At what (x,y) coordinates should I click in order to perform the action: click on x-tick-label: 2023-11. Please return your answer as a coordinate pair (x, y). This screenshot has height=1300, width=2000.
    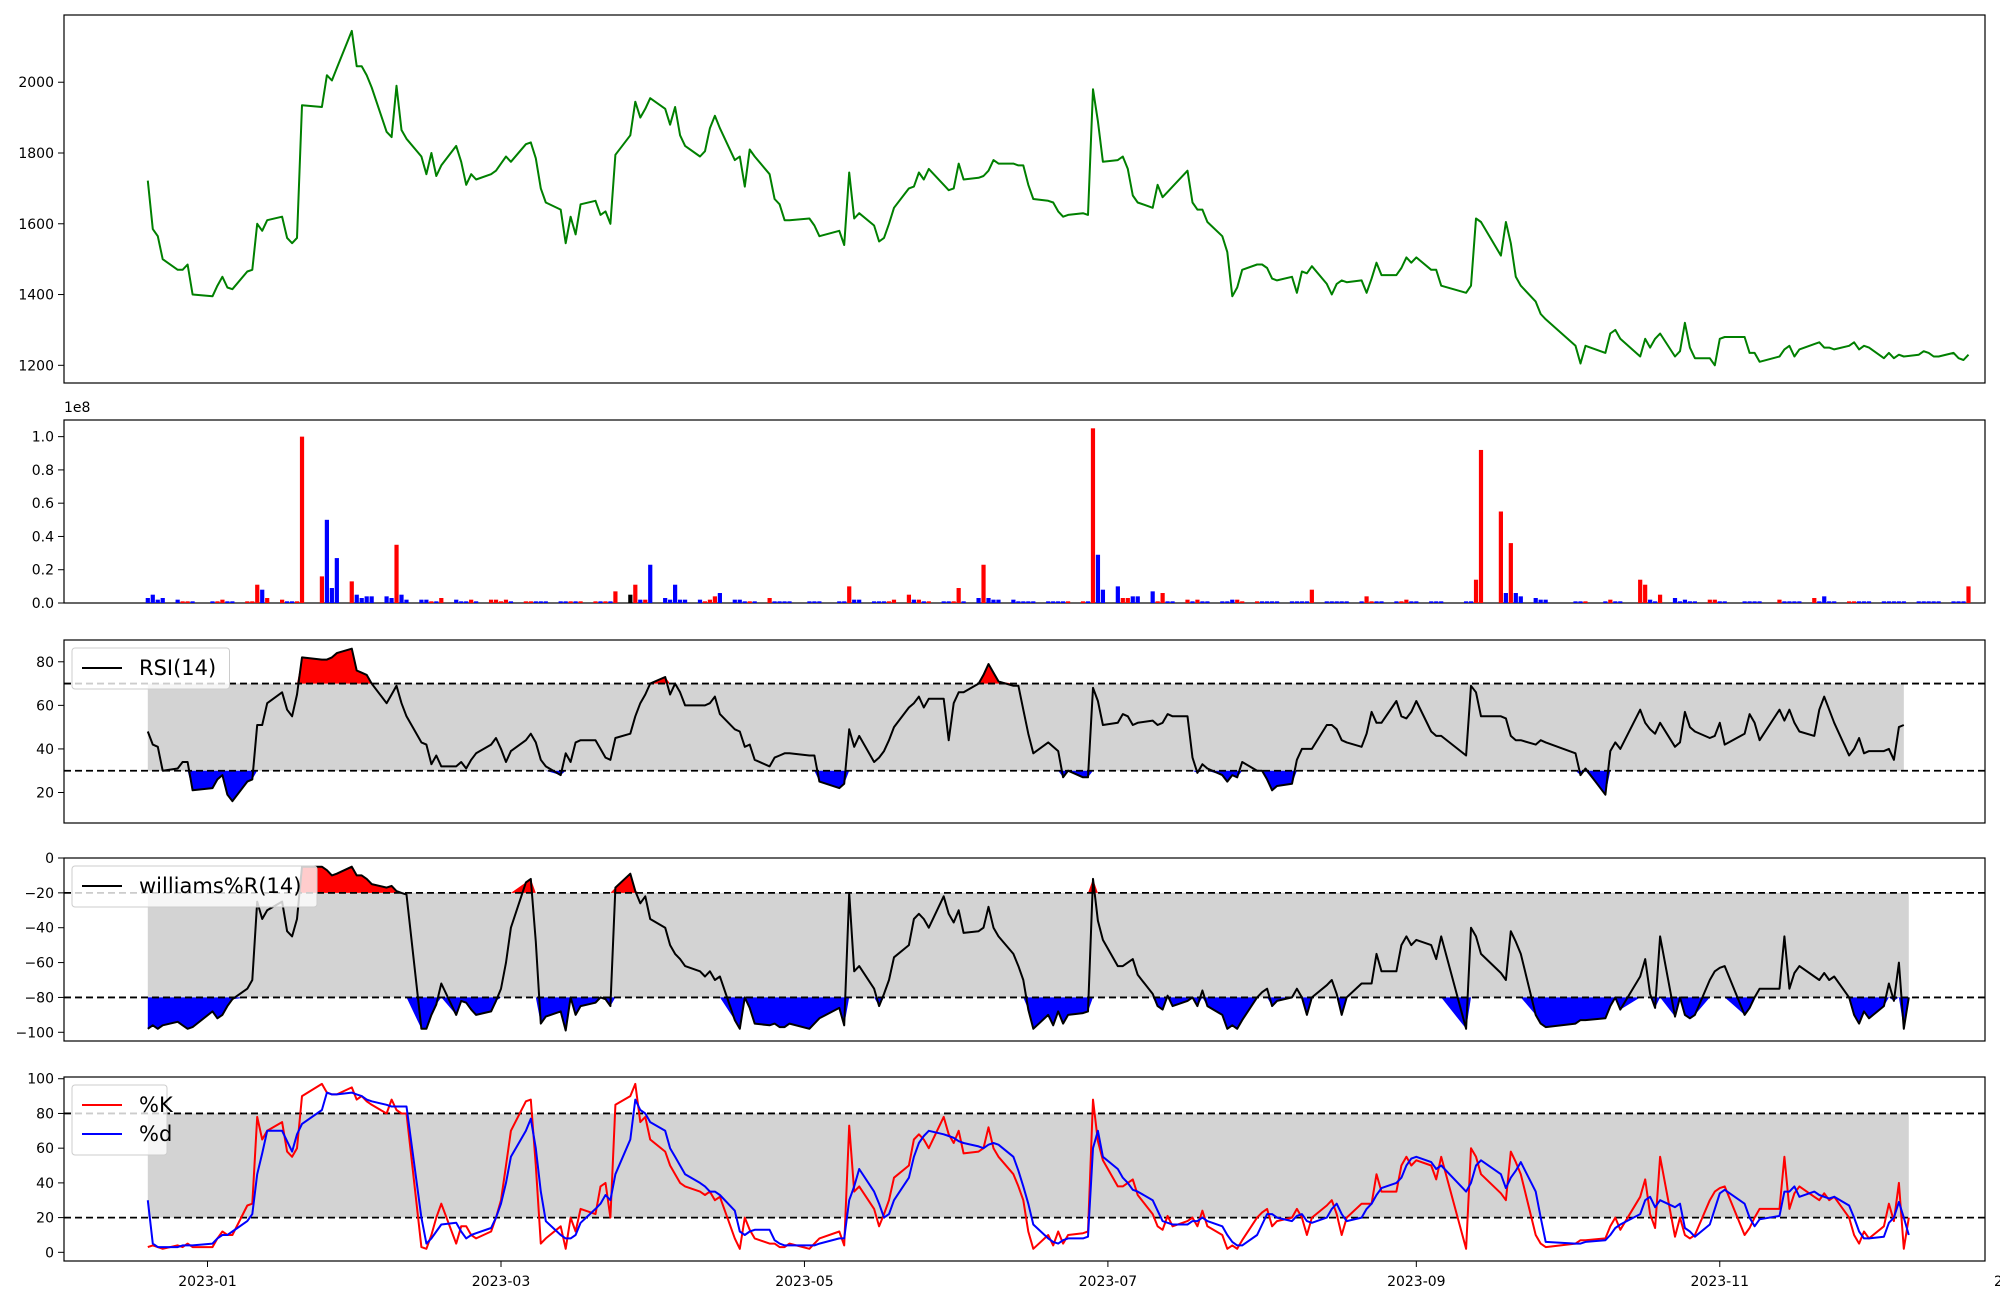
    Looking at the image, I should click on (1720, 1282).